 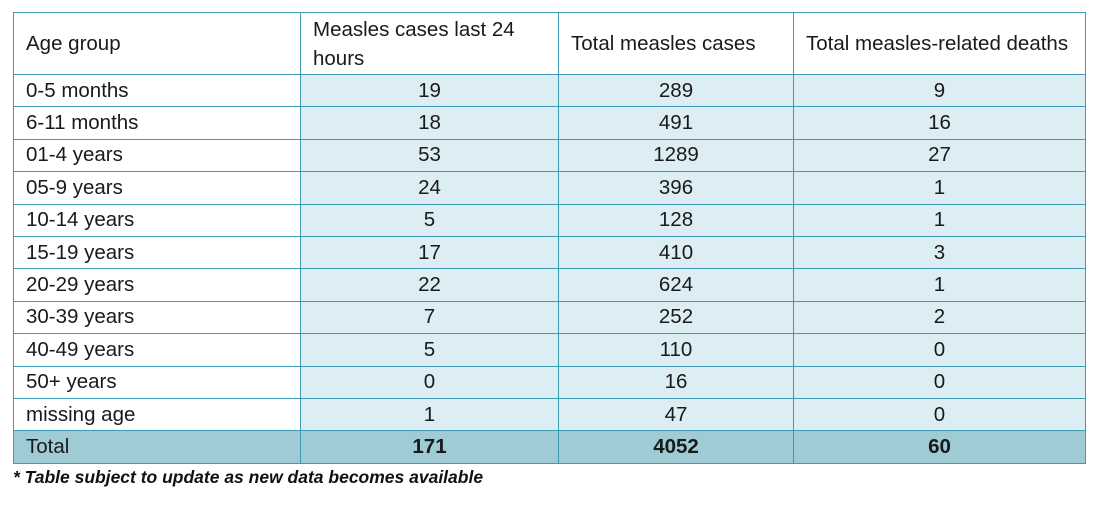 What do you see at coordinates (429, 317) in the screenshot?
I see `cases-24h-cell: 7` at bounding box center [429, 317].